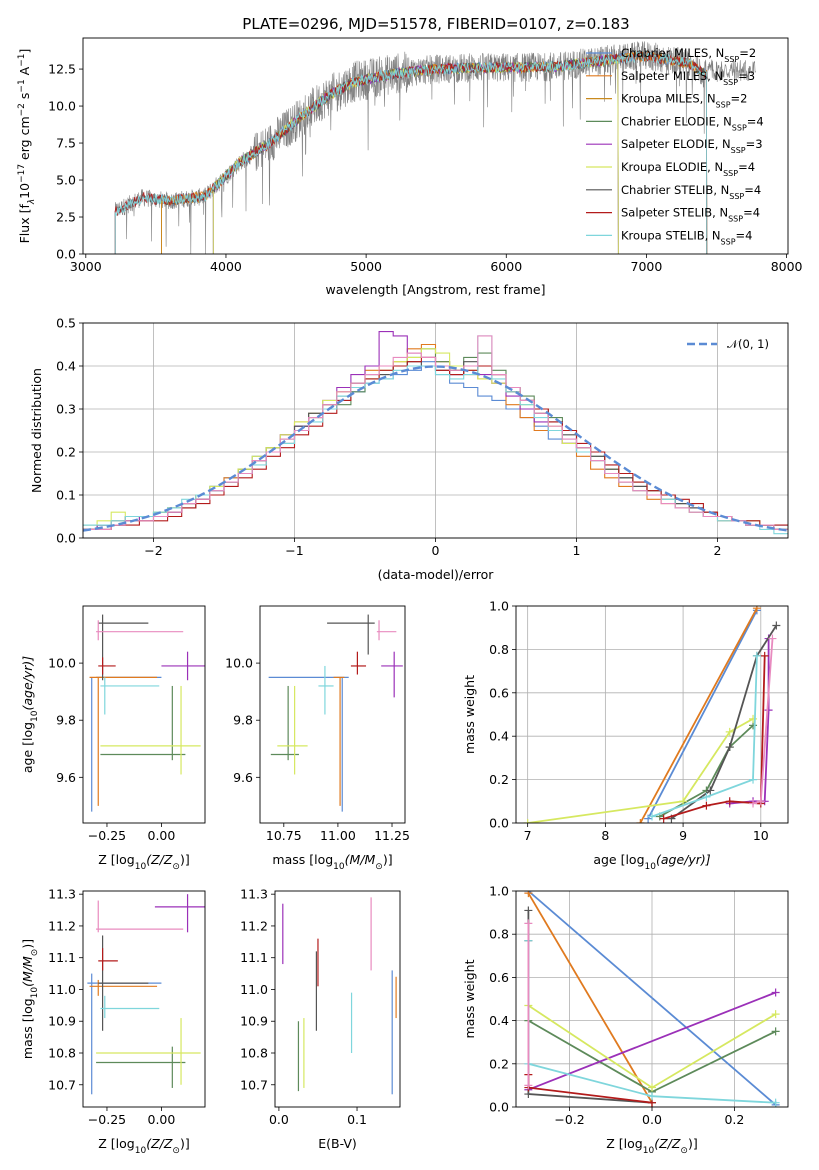 Image resolution: width=819 pixels, height=1170 pixels. I want to click on y-tick-label: 9.6, so click(66, 777).